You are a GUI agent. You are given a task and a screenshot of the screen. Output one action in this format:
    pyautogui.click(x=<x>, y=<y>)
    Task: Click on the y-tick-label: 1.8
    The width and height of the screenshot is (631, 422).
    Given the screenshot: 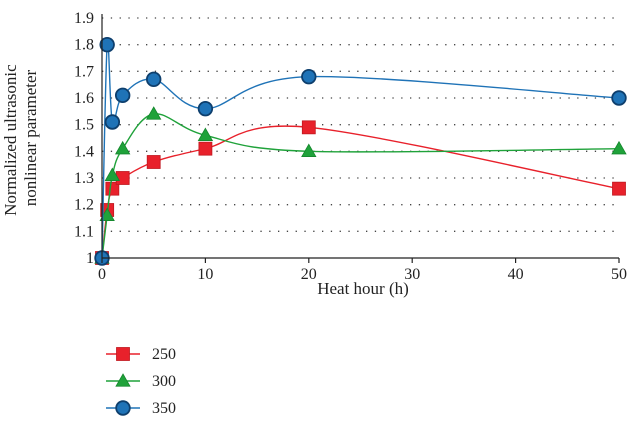 What is the action you would take?
    pyautogui.click(x=84, y=45)
    